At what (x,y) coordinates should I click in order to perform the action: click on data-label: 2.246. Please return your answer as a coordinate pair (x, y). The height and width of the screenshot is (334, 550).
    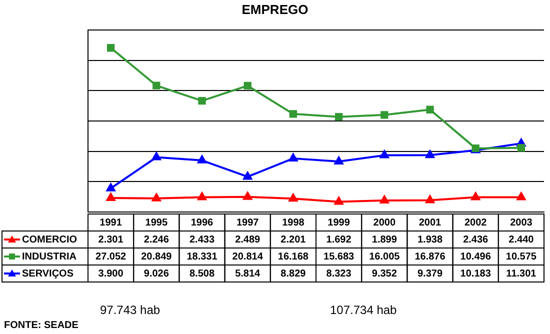
    Looking at the image, I should click on (157, 240).